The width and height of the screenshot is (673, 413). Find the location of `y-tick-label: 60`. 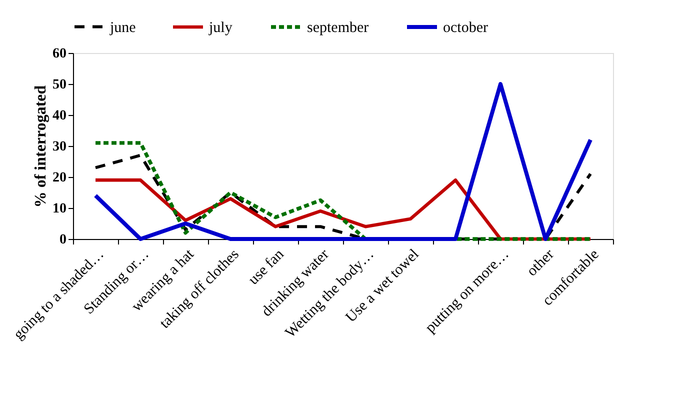

y-tick-label: 60 is located at coordinates (59, 54).